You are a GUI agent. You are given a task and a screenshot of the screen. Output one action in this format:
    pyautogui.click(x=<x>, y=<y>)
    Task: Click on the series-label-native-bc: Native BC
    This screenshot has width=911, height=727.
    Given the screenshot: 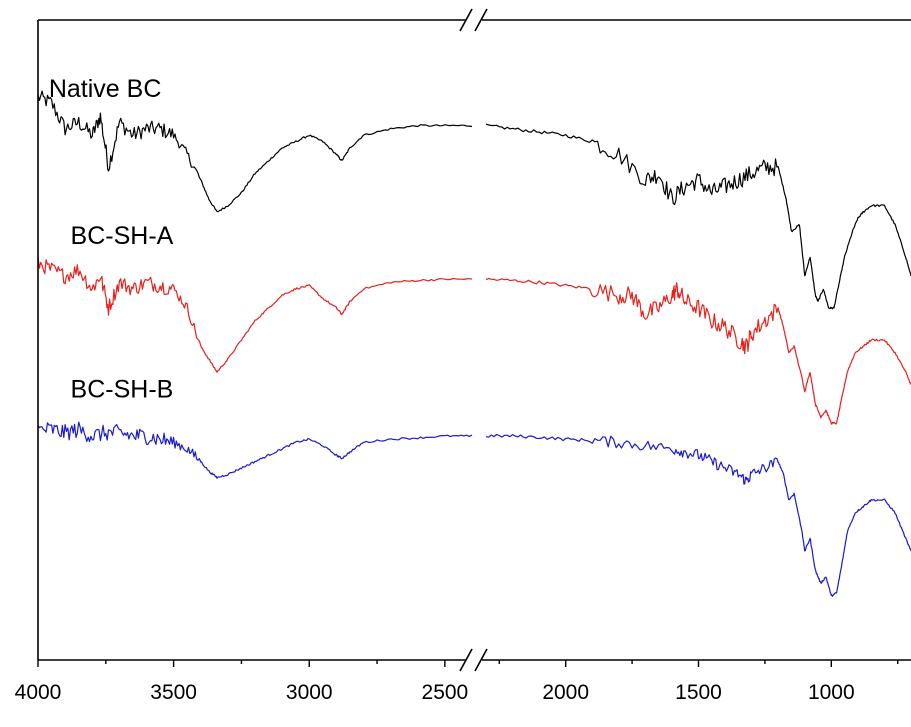 What is the action you would take?
    pyautogui.click(x=105, y=89)
    